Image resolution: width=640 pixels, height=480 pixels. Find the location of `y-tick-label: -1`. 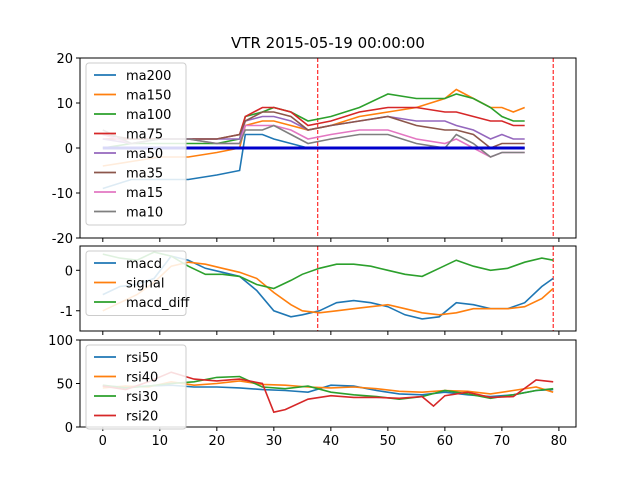

y-tick-label: -1 is located at coordinates (66, 312).